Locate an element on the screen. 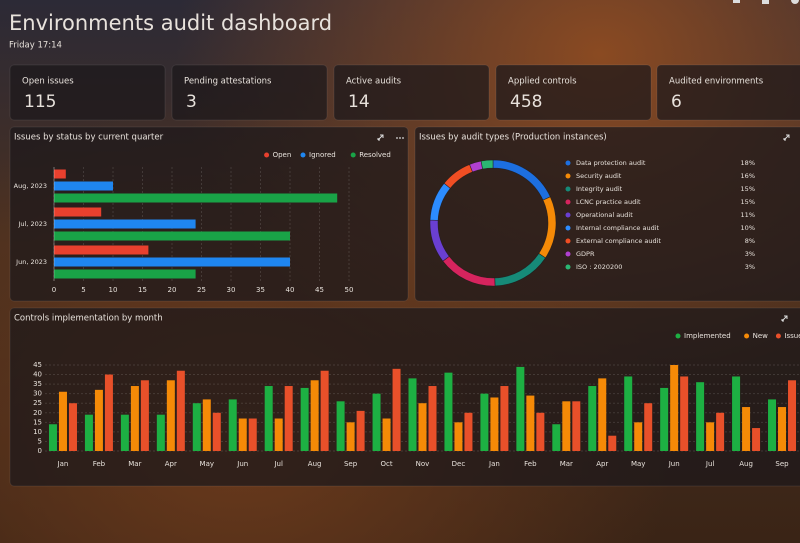 This screenshot has height=543, width=800. value-label: 10% is located at coordinates (748, 228).